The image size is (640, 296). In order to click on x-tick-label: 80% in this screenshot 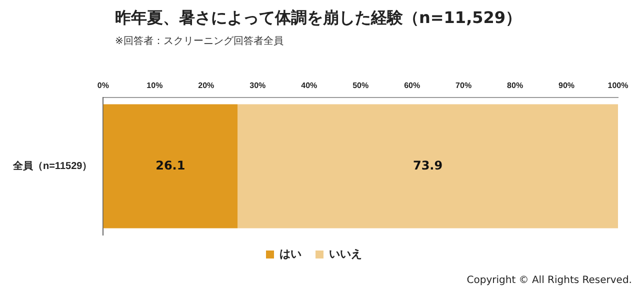, I will do `click(515, 85)`.